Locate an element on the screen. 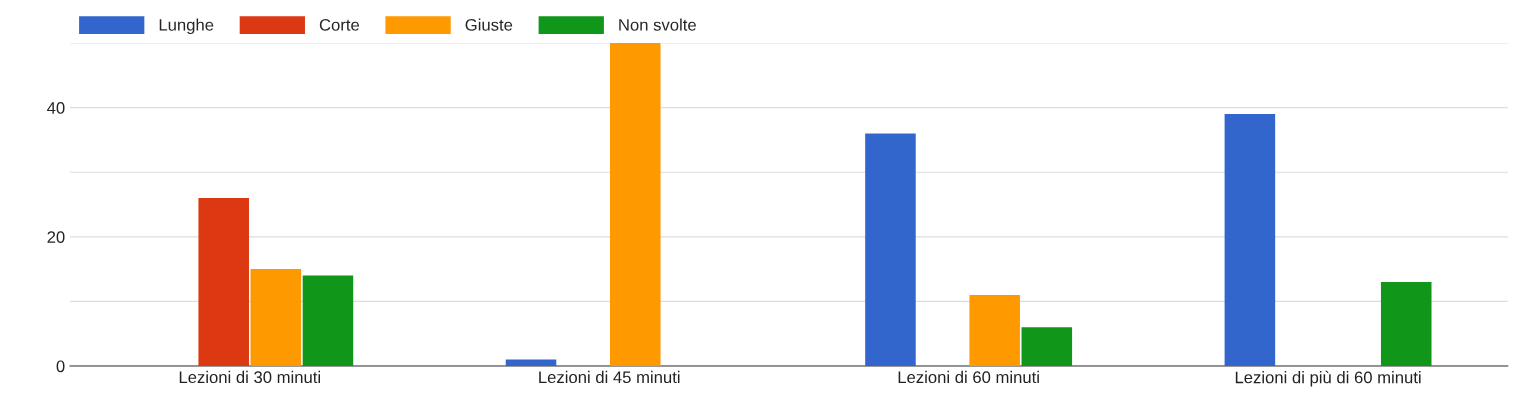  x-tick-label: Lezioni di 45 minuti is located at coordinates (609, 377).